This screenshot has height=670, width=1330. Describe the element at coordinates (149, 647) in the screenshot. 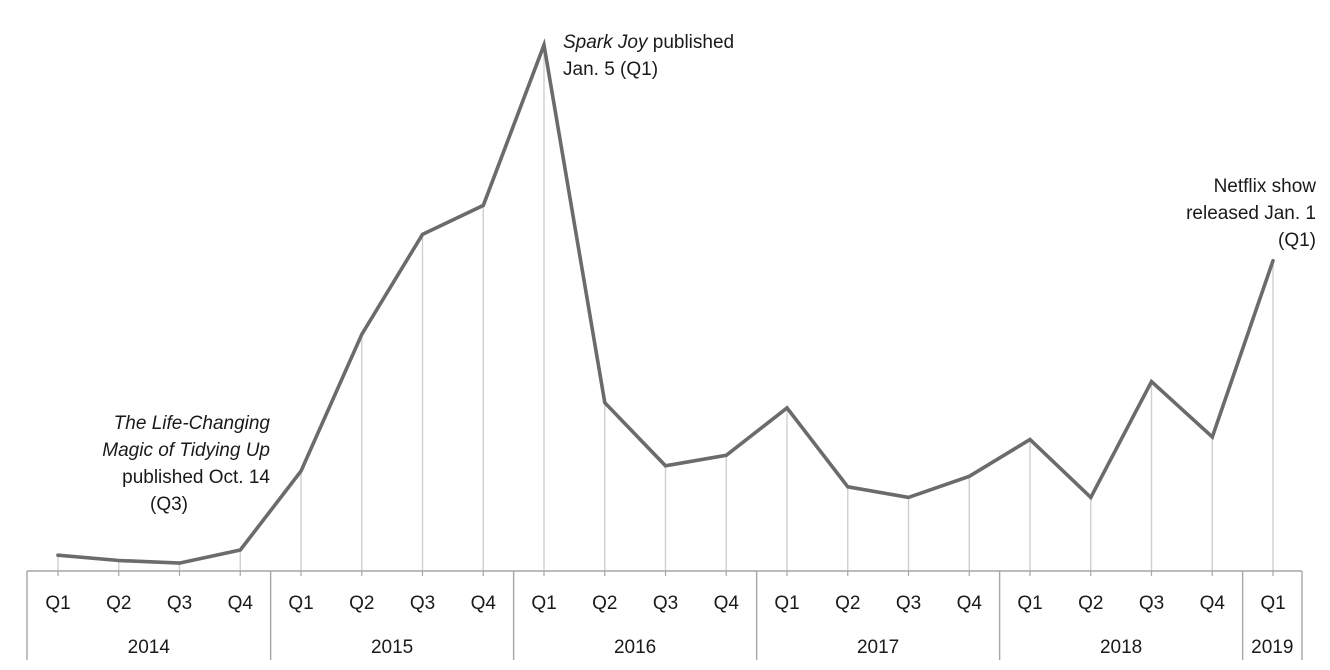

I see `x-axis-year-label: 2014` at that location.